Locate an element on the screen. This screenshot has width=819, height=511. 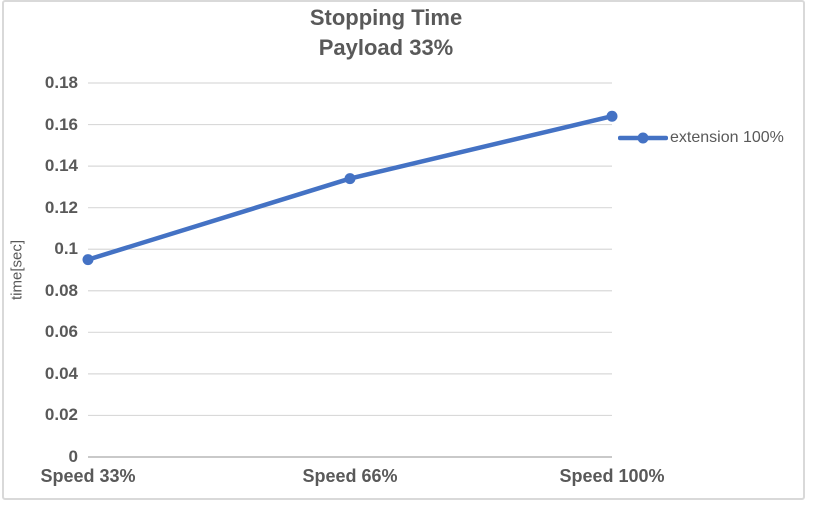
y-tick-label: 0.08 is located at coordinates (61, 290).